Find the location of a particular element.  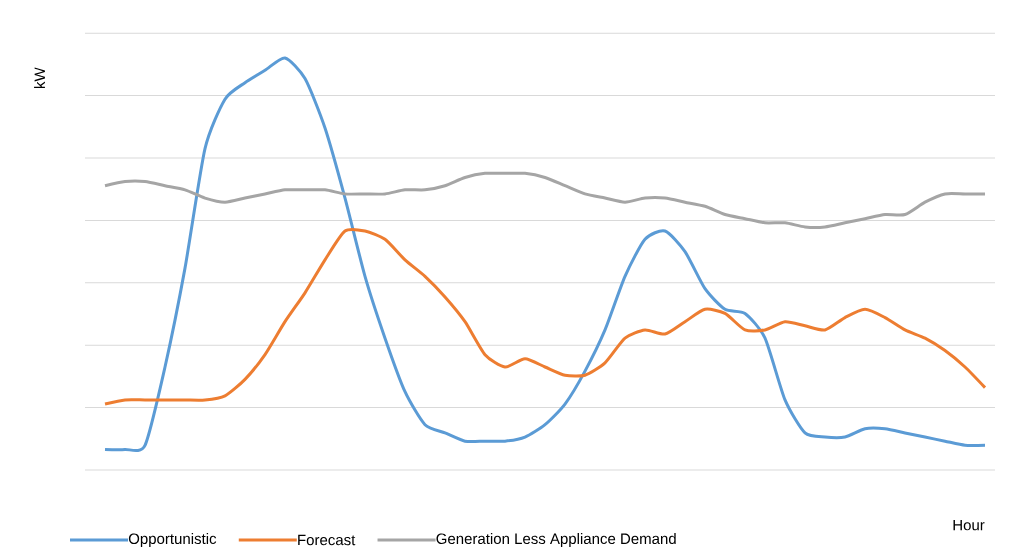

legend-label: Opportunistic is located at coordinates (172, 540).